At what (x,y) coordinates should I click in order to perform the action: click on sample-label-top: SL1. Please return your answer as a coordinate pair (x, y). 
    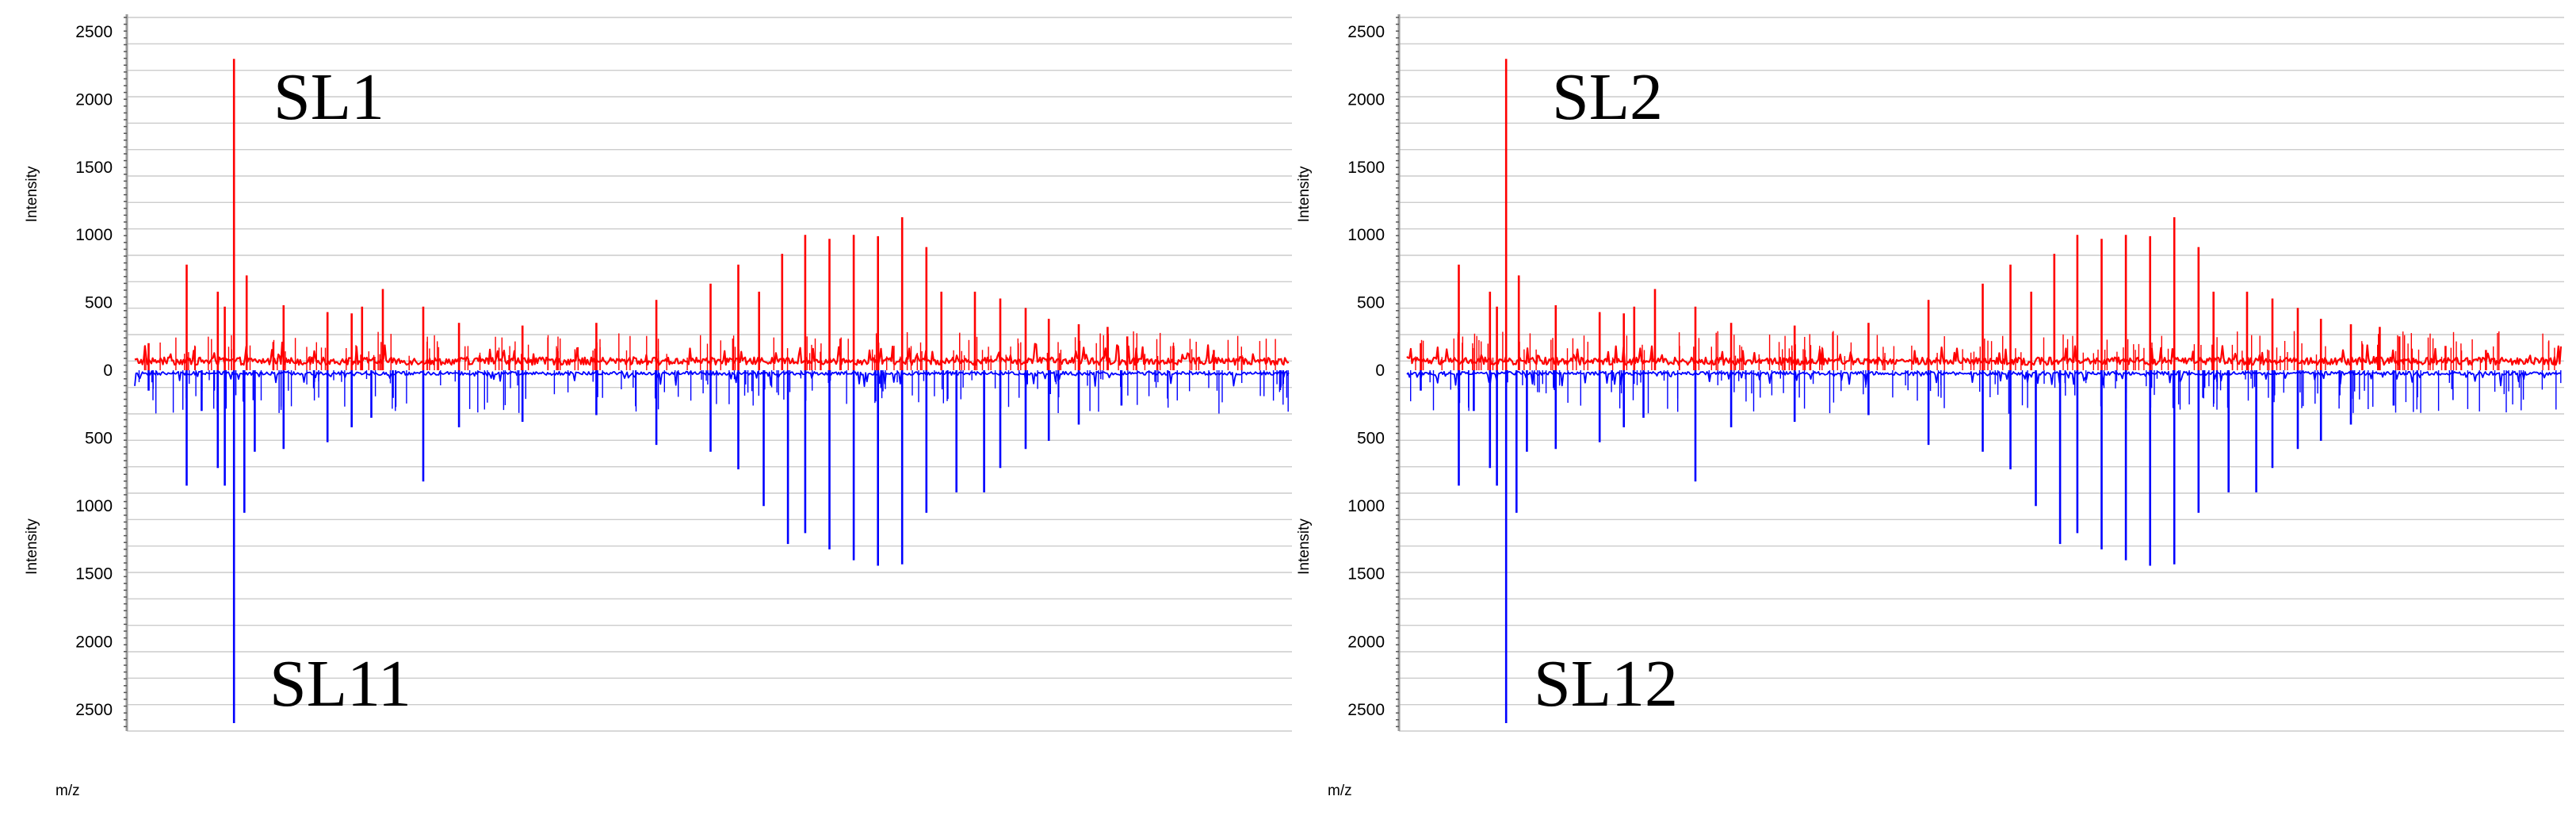
    Looking at the image, I should click on (328, 97).